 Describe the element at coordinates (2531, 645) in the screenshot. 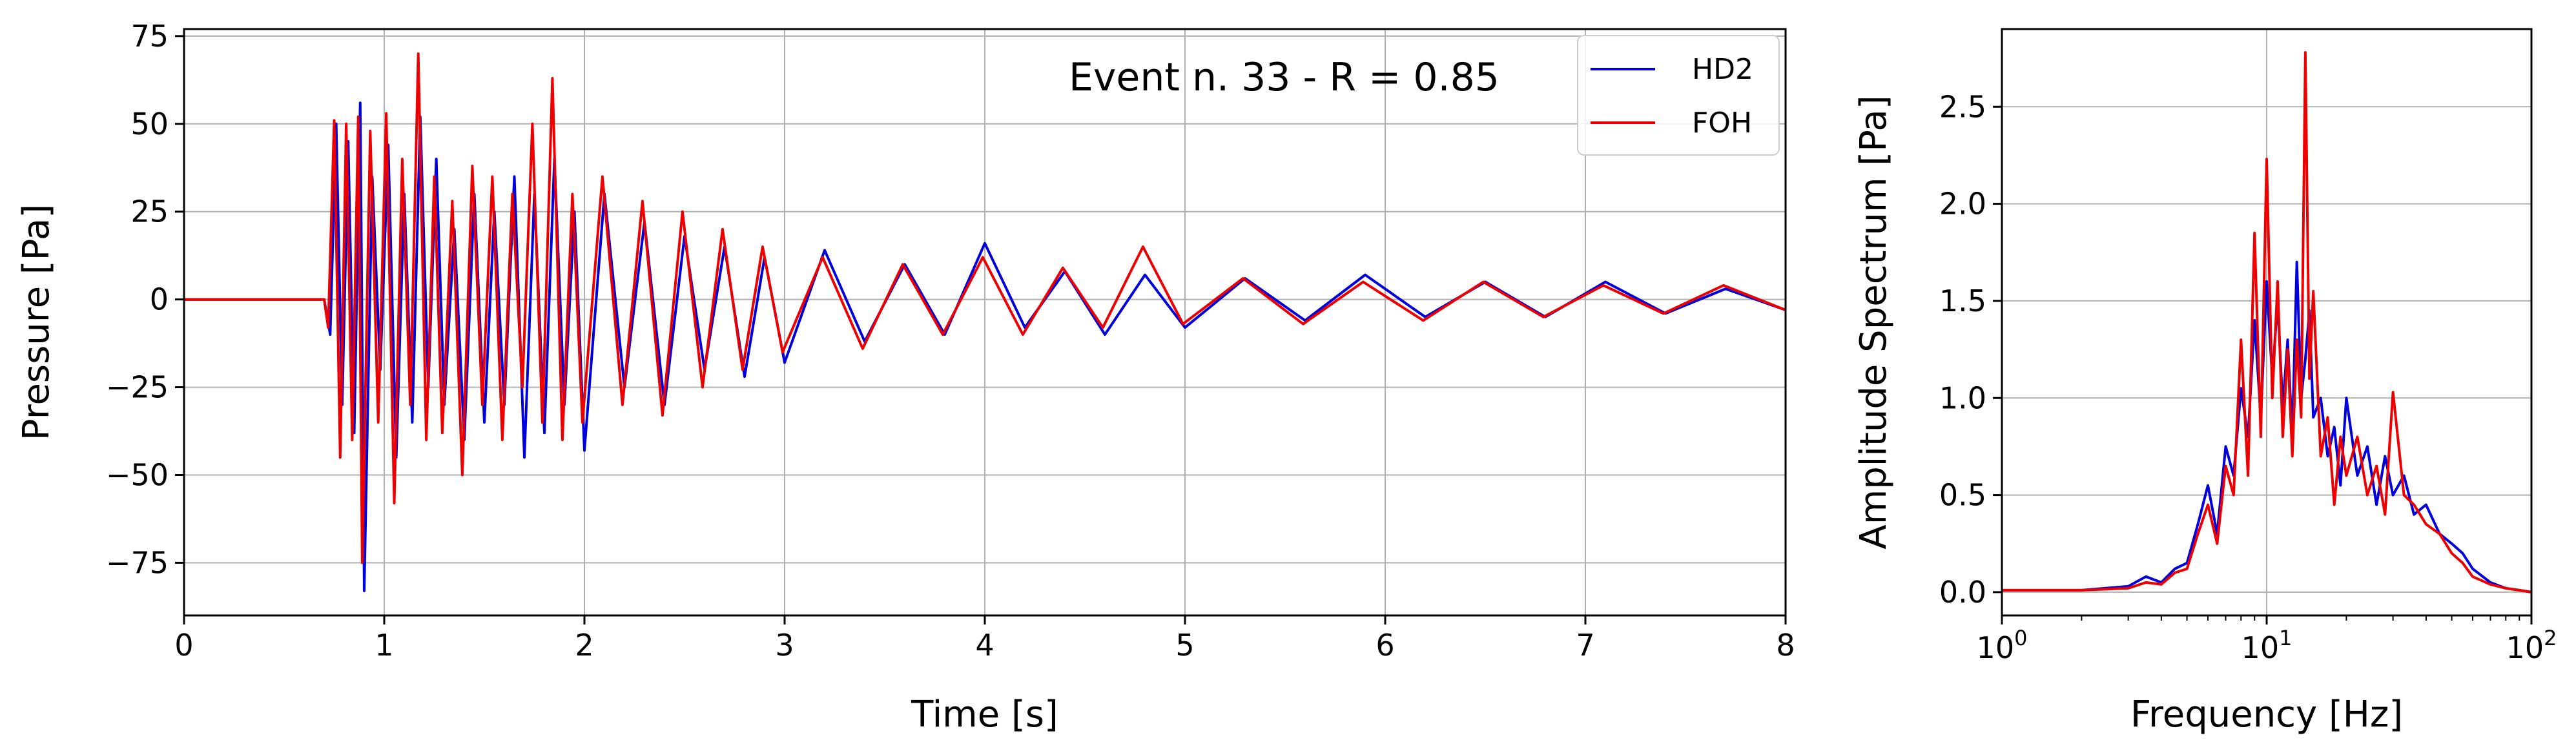

I see `freq-x-tick-label: 10²` at that location.